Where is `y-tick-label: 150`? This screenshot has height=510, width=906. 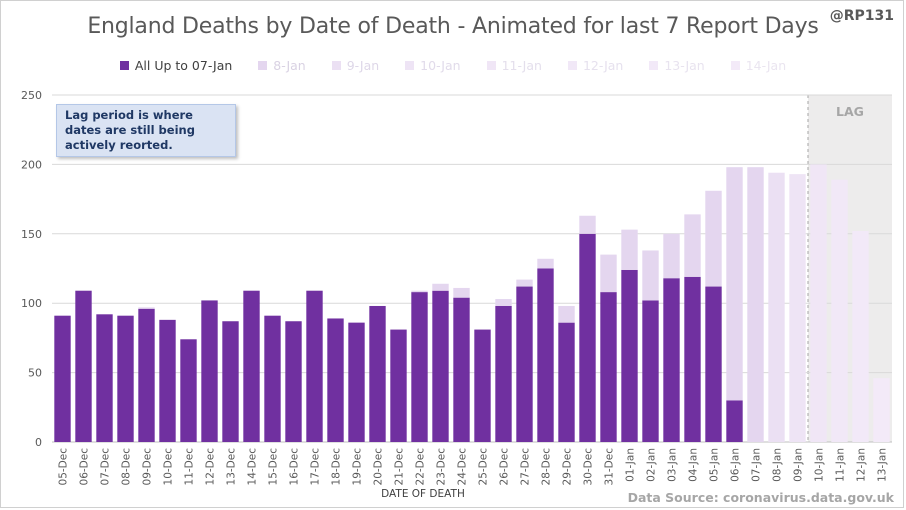 y-tick-label: 150 is located at coordinates (31, 234).